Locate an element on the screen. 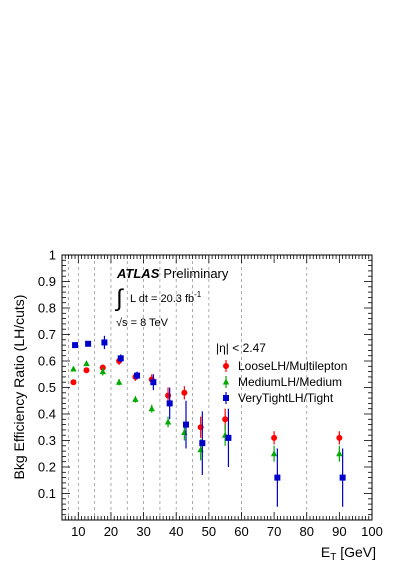  x-tick-label: 100 is located at coordinates (372, 531).